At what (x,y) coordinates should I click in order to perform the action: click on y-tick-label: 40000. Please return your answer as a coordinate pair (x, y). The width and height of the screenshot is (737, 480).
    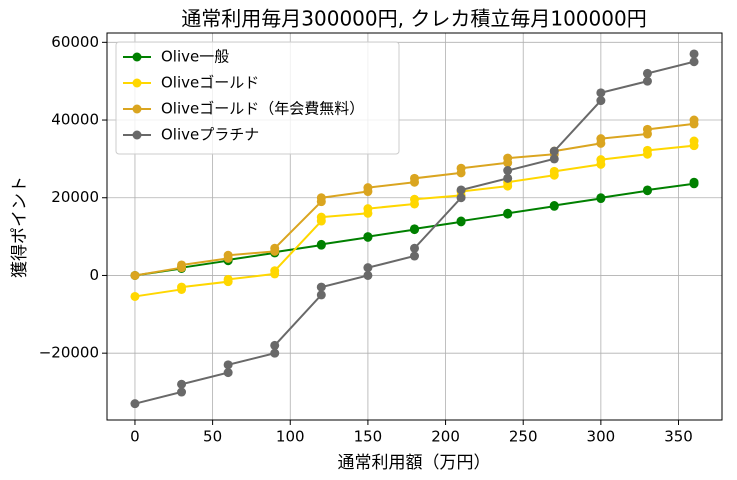
    Looking at the image, I should click on (75, 120).